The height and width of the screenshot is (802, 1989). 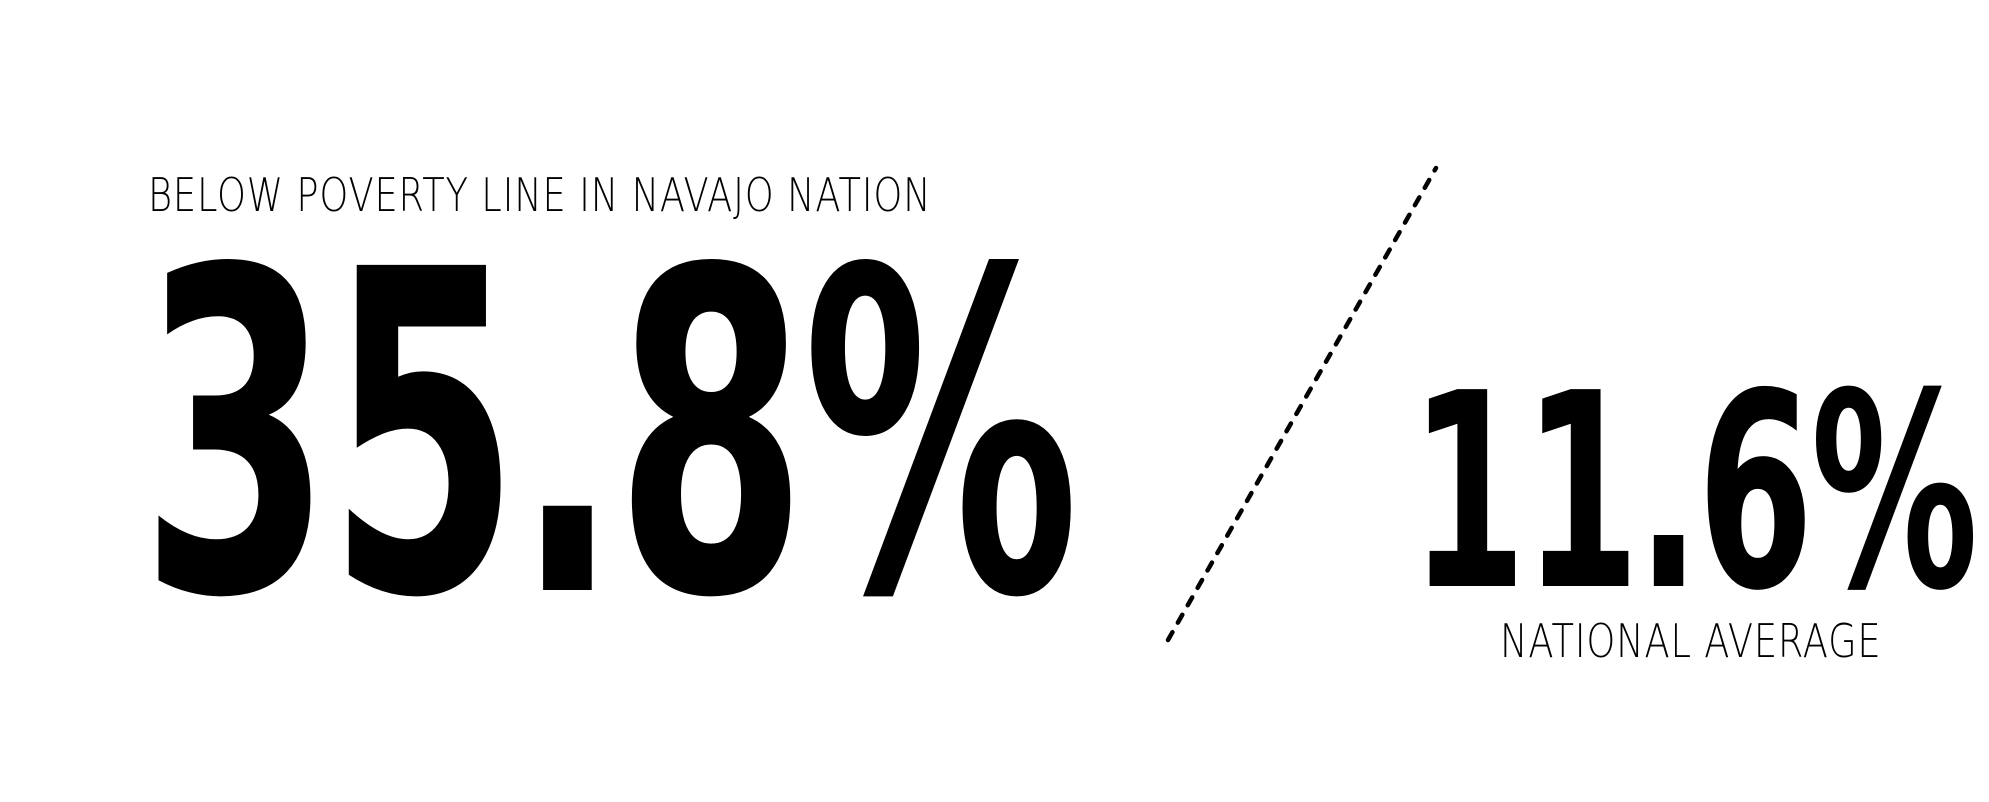 I want to click on divider-line, so click(x=1302, y=404).